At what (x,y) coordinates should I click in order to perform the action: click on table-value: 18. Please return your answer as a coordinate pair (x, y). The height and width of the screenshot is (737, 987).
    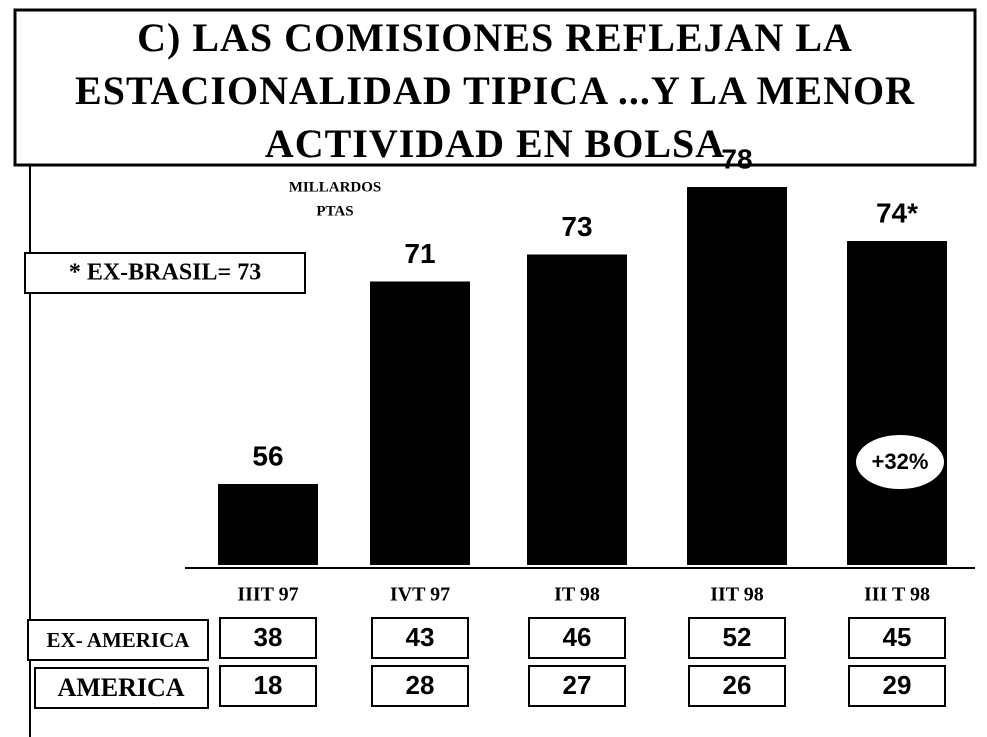
    Looking at the image, I should click on (268, 685).